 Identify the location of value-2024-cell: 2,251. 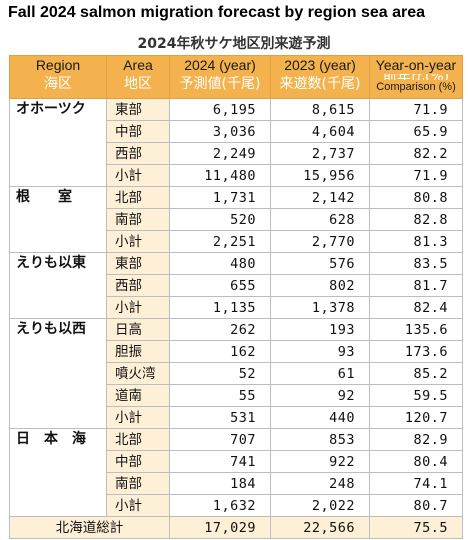
(220, 241).